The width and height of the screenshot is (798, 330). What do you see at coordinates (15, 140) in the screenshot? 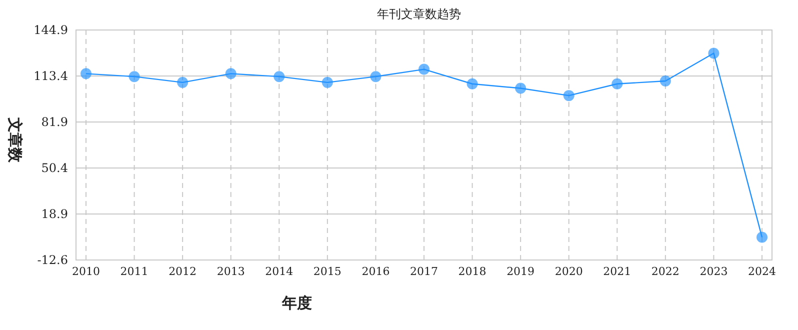
I see `y-axis-title: 文章数` at bounding box center [15, 140].